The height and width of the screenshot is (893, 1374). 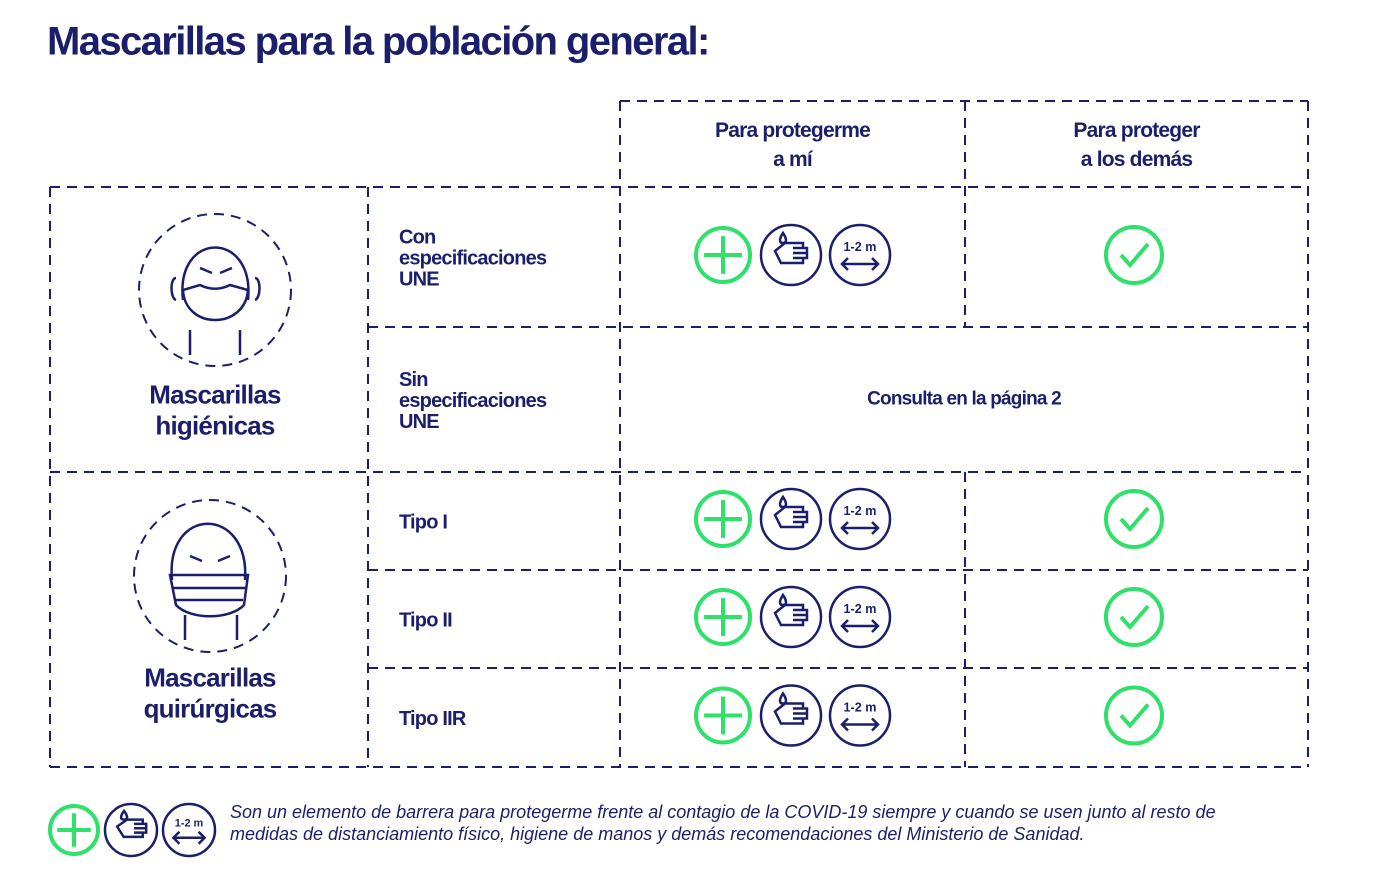 I want to click on column-header: Para proteger, so click(x=1136, y=130).